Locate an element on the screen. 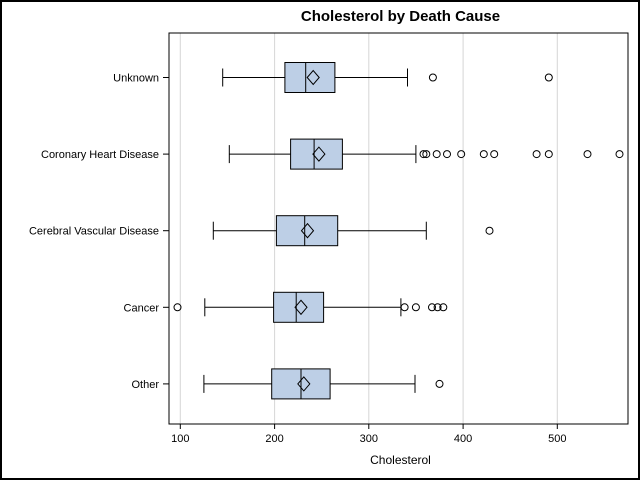 Image resolution: width=640 pixels, height=480 pixels. x-tick-label: 500 is located at coordinates (557, 439).